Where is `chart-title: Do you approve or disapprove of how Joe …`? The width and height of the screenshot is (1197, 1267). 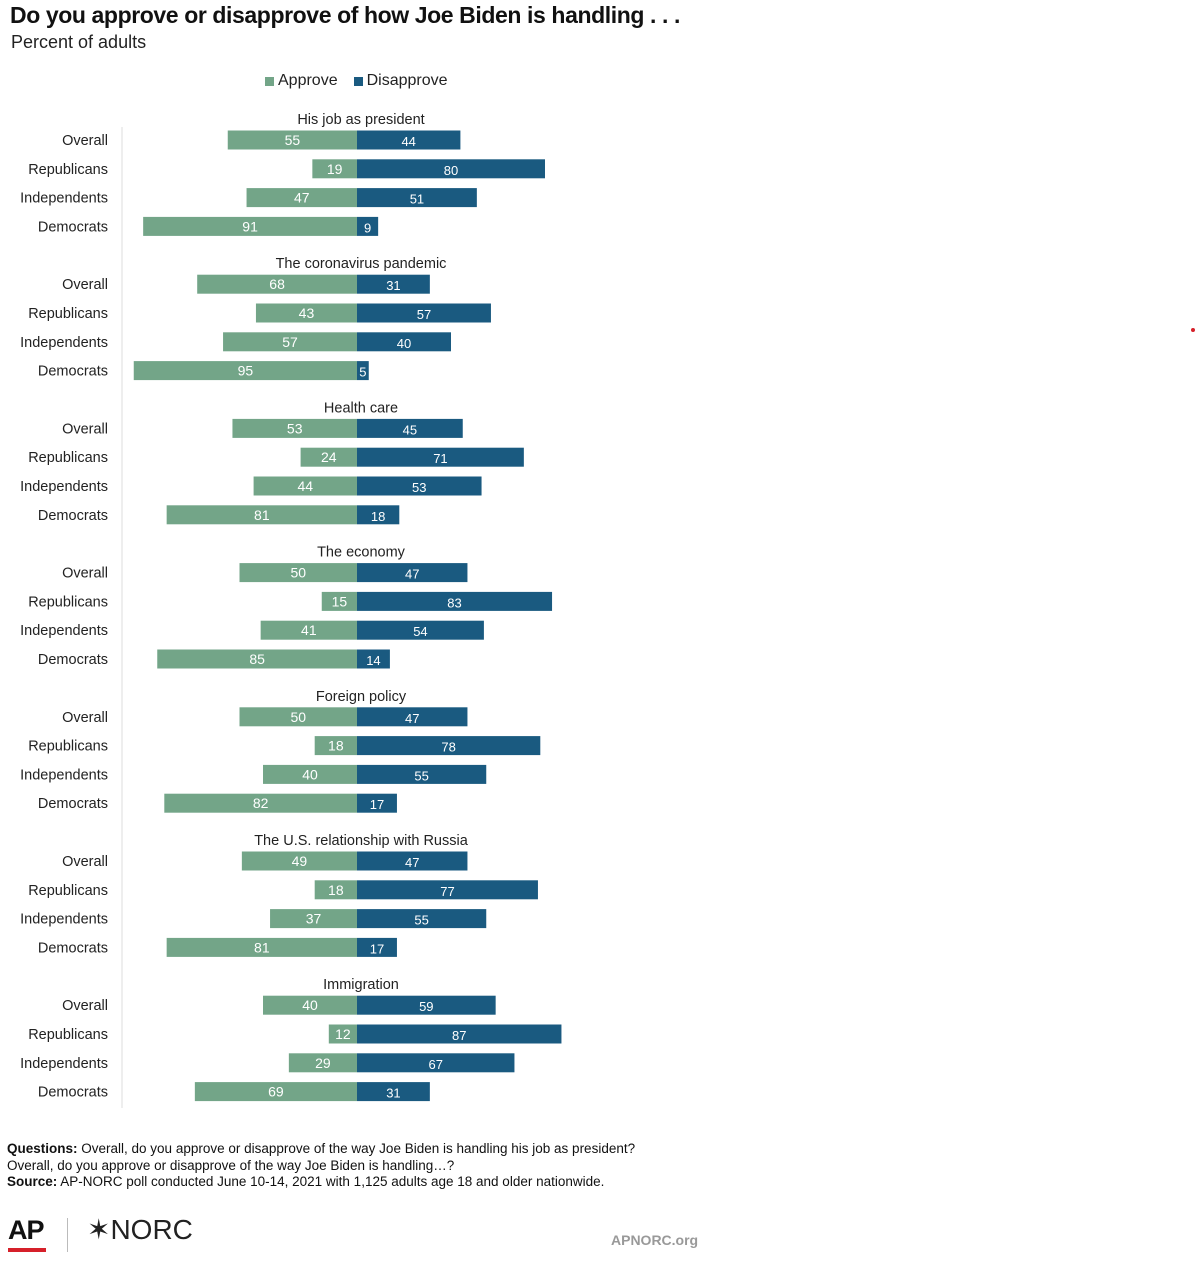 chart-title: Do you approve or disapprove of how Joe … is located at coordinates (345, 15).